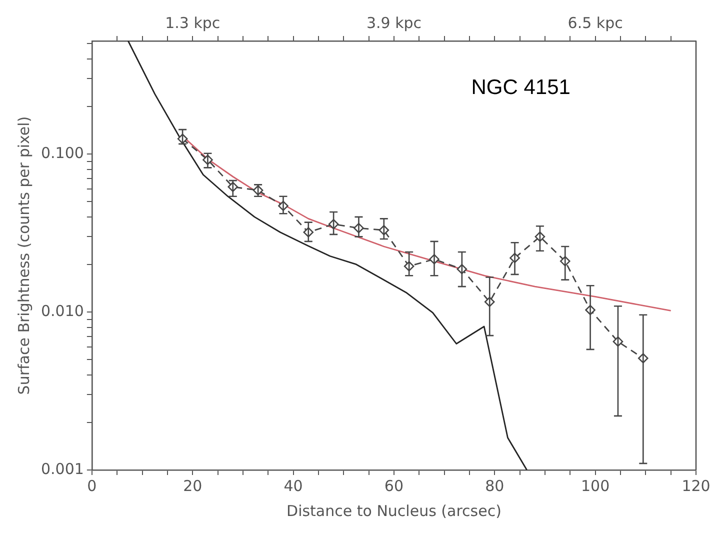 Image resolution: width=724 pixels, height=533 pixels. Describe the element at coordinates (62, 469) in the screenshot. I see `y-tick-label: 0.001` at that location.